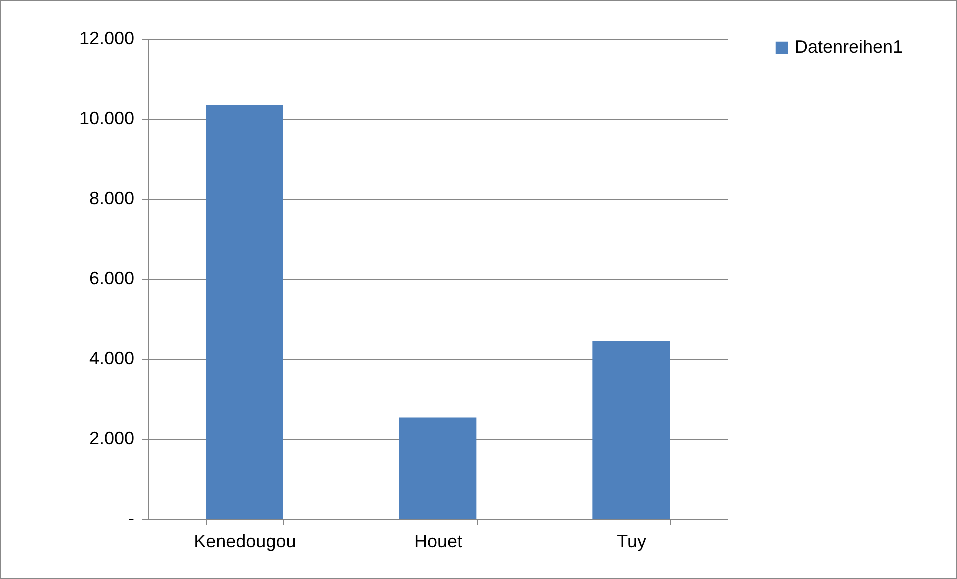  Describe the element at coordinates (245, 542) in the screenshot. I see `x-tick-label: Kenedougou` at that location.